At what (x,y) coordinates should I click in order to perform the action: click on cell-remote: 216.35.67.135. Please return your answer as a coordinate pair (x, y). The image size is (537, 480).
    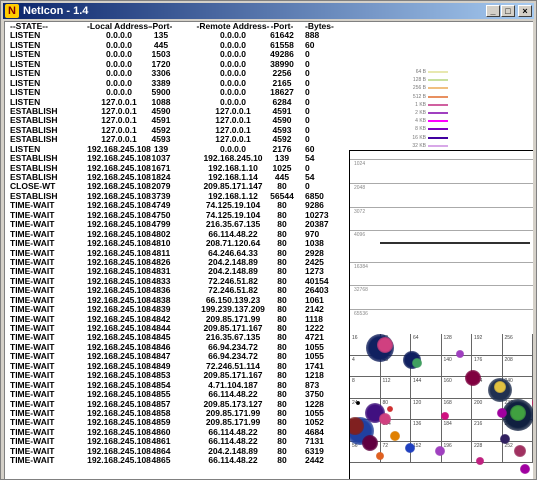
    Looking at the image, I should click on (233, 224).